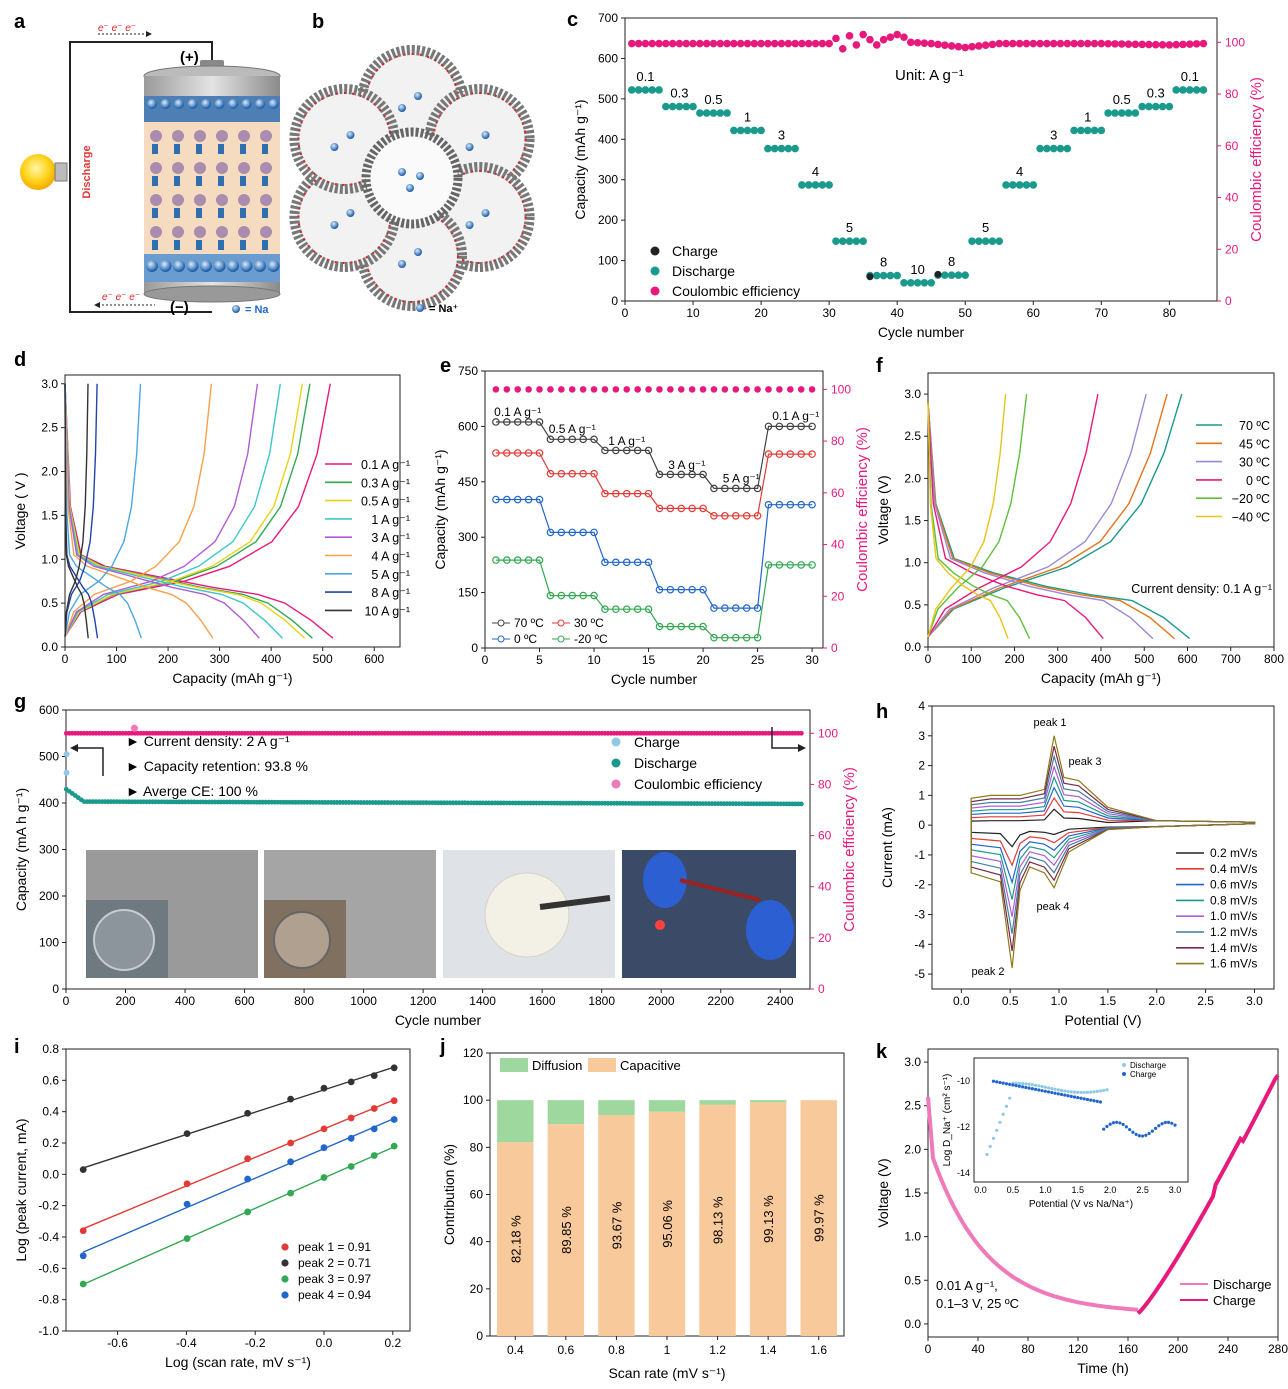 The image size is (1288, 1389). I want to click on legend-label: Charge, so click(657, 742).